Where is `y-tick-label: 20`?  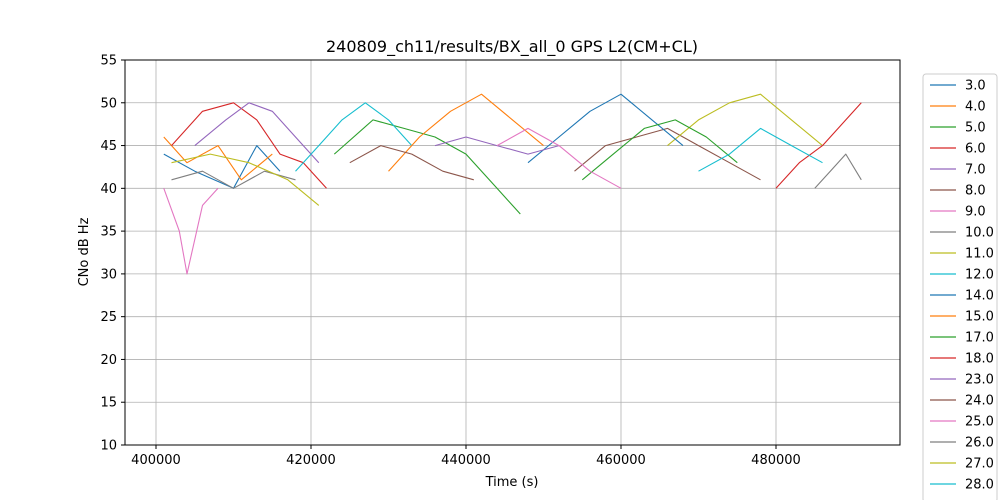 y-tick-label: 20 is located at coordinates (108, 360).